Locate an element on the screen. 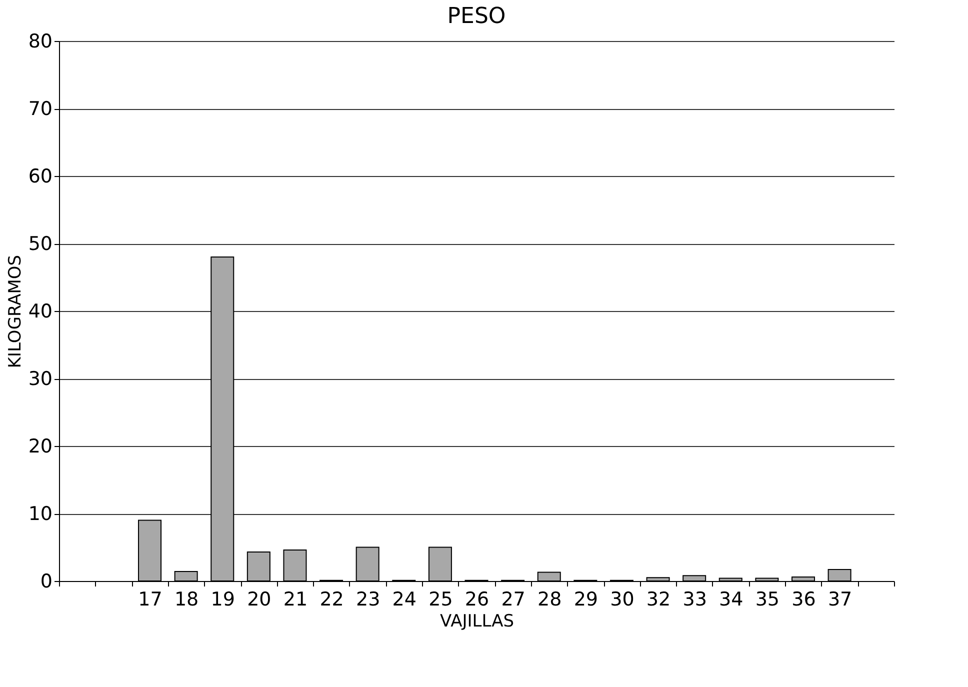 The height and width of the screenshot is (687, 968). y-tick-label: 10 is located at coordinates (40, 514).